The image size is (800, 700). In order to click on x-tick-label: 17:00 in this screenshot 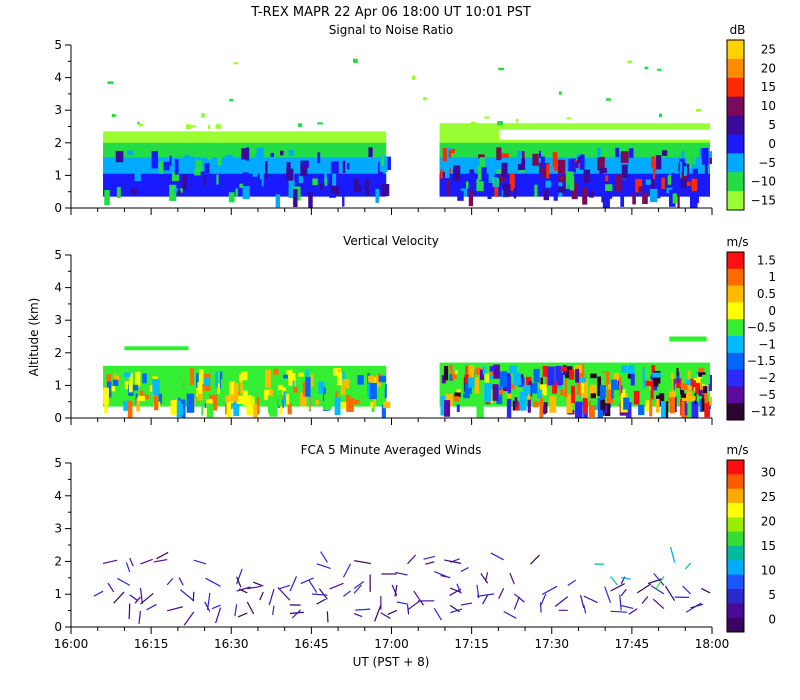, I will do `click(391, 644)`.